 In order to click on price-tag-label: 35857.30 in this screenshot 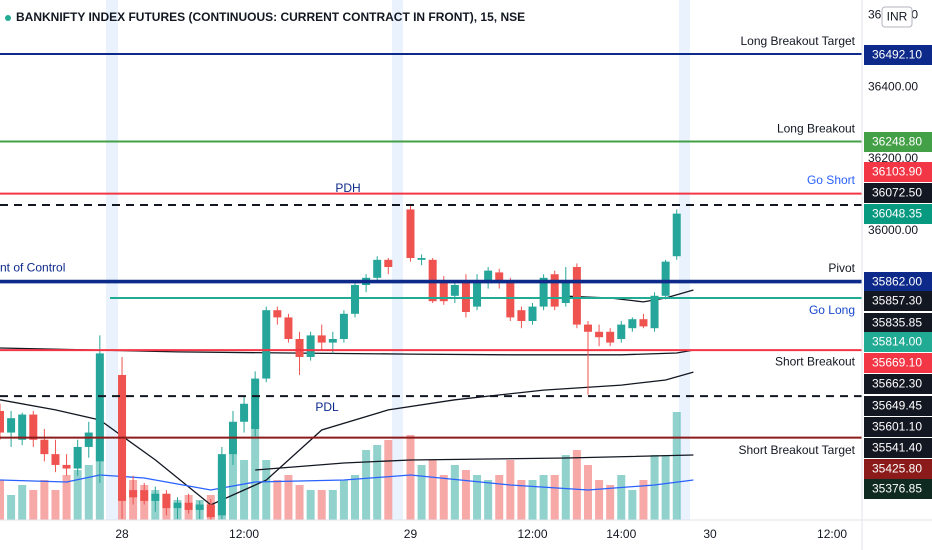, I will do `click(897, 301)`.